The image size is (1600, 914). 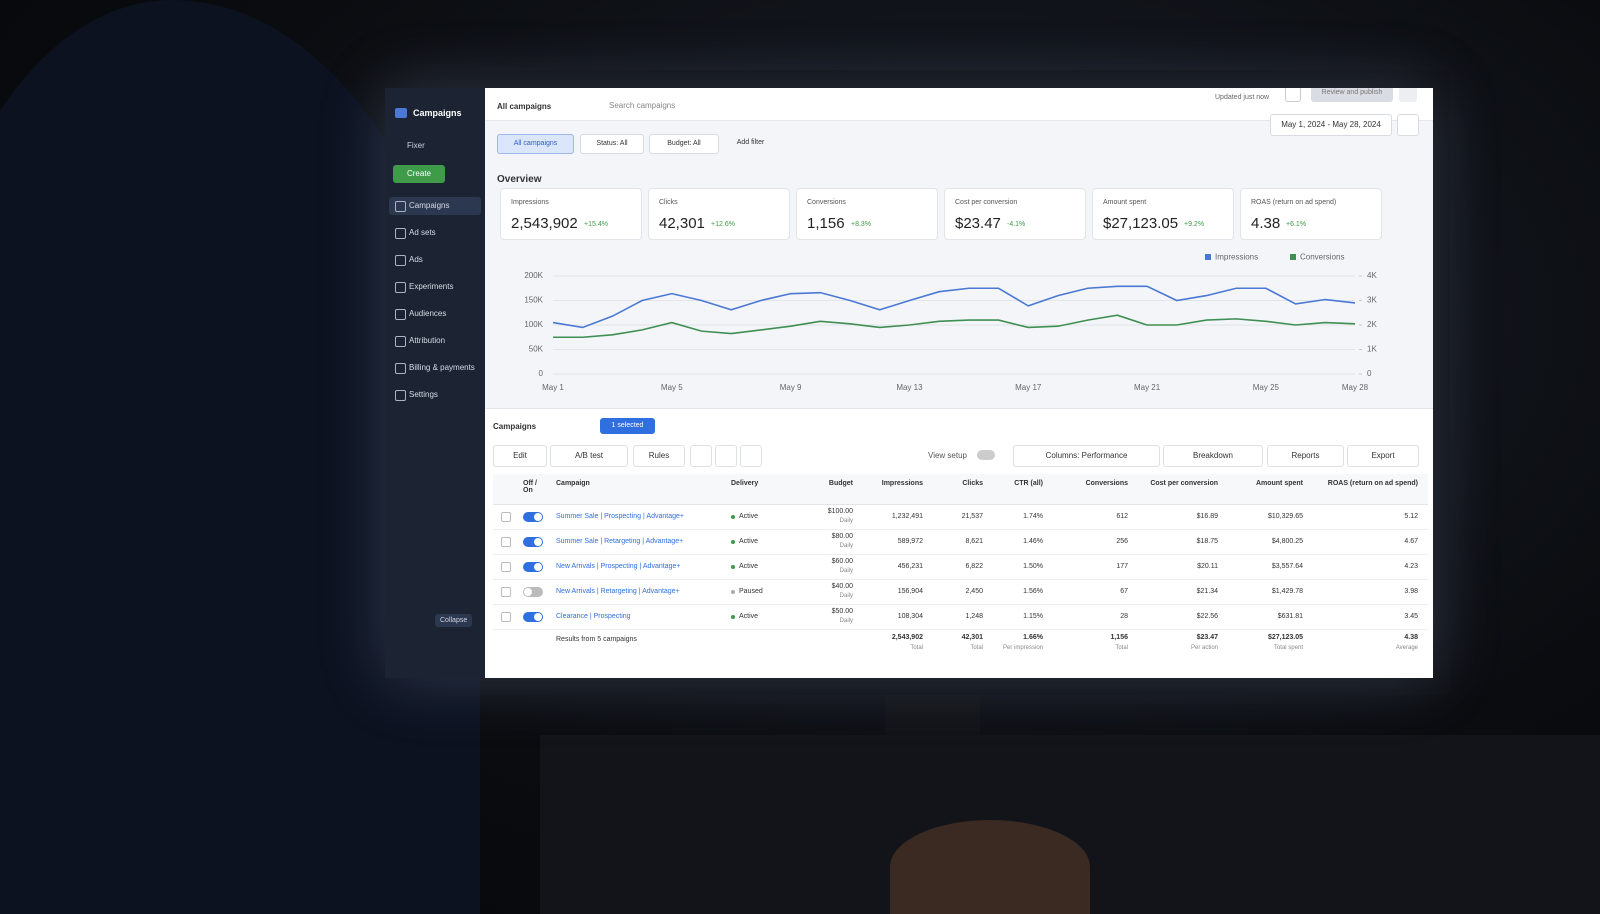 What do you see at coordinates (618, 591) in the screenshot?
I see `campaign-link: New Arrivals | Retargeting | Advantage+` at bounding box center [618, 591].